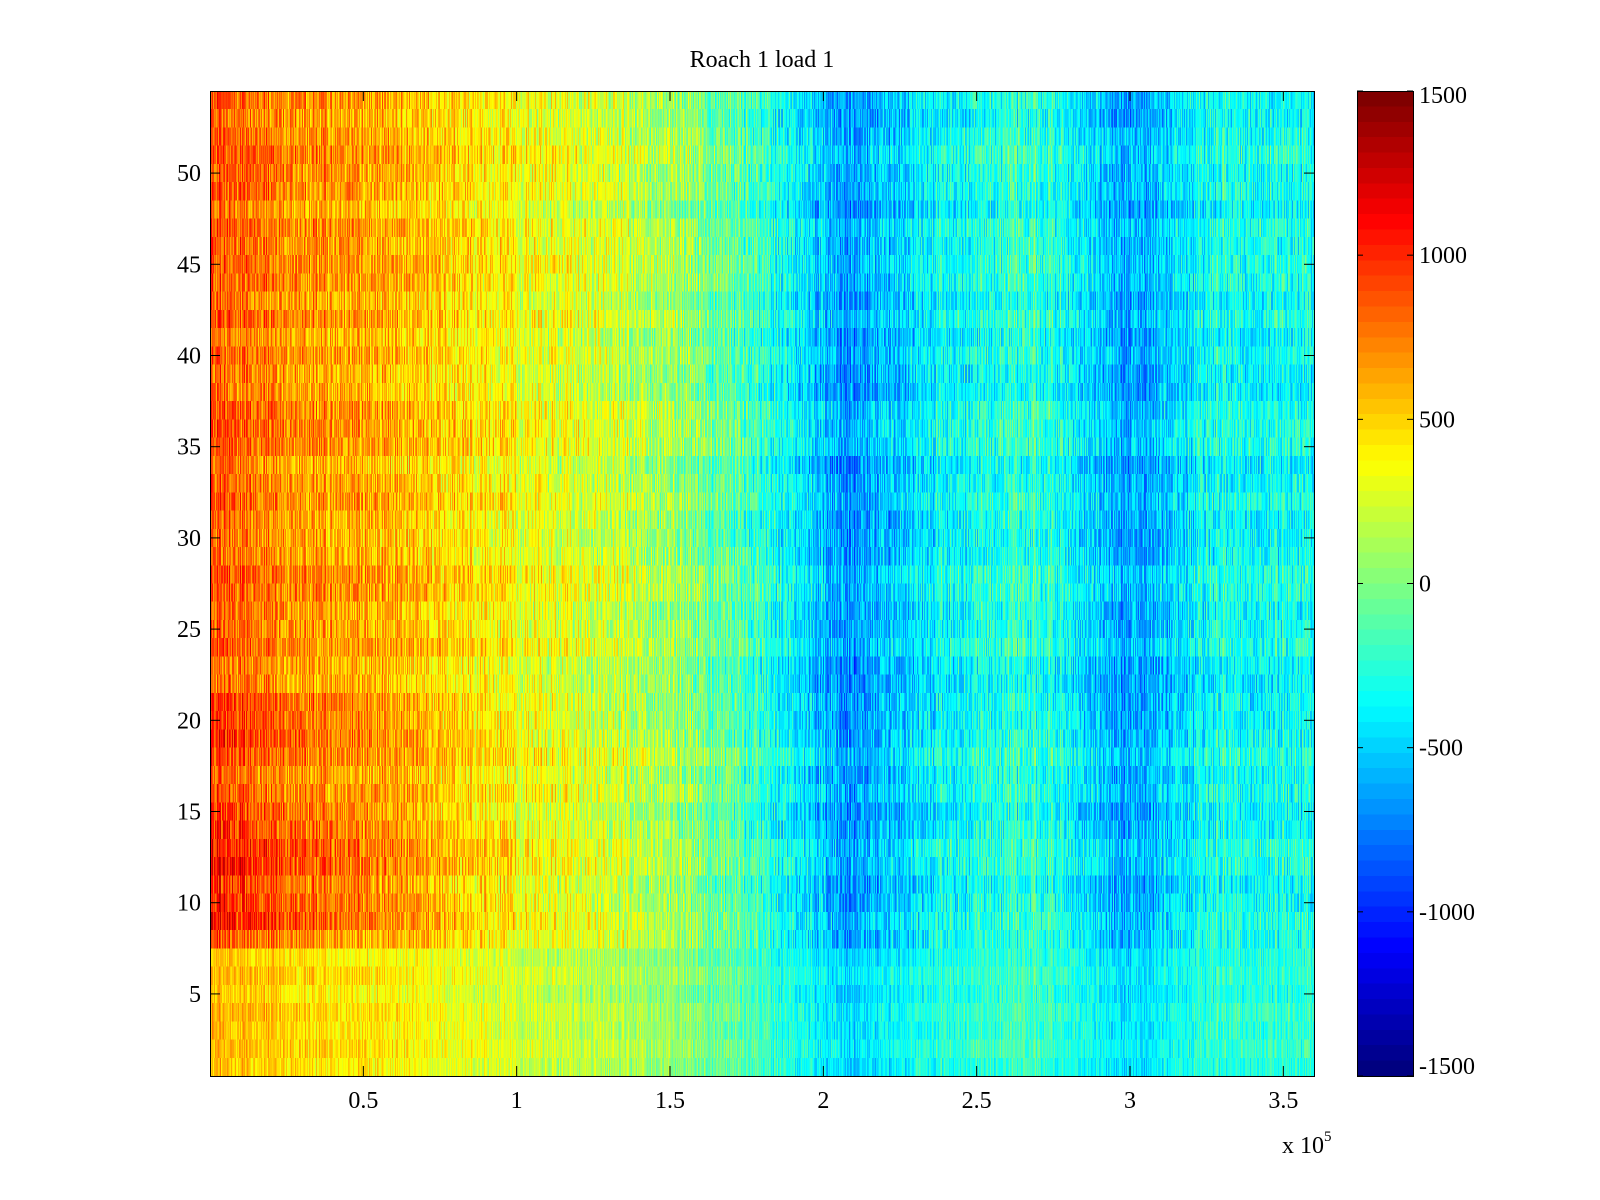  What do you see at coordinates (1437, 420) in the screenshot?
I see `colorbar-tick-label: 500` at bounding box center [1437, 420].